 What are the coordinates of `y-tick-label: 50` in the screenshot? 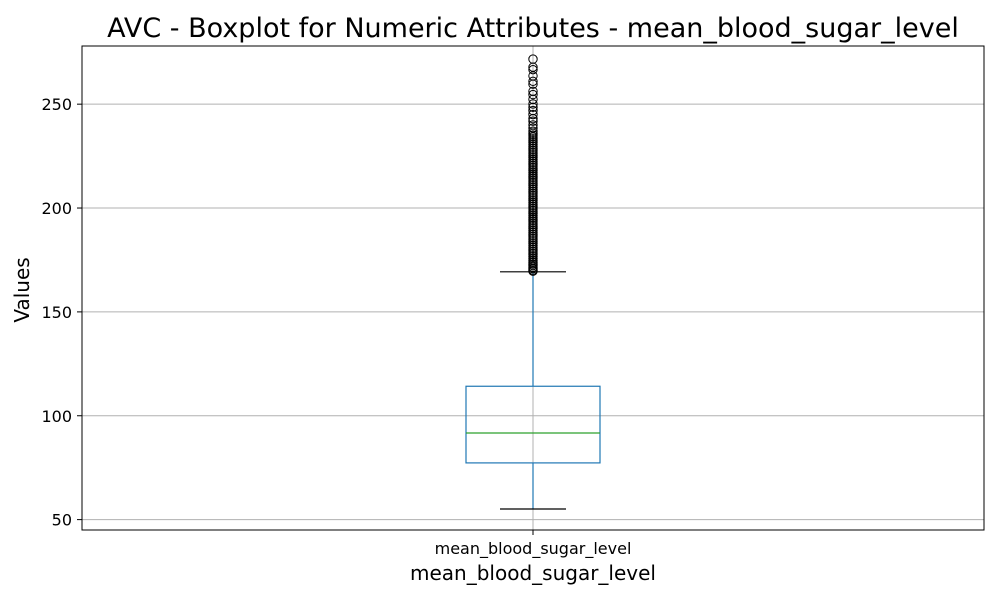 It's located at (62, 520).